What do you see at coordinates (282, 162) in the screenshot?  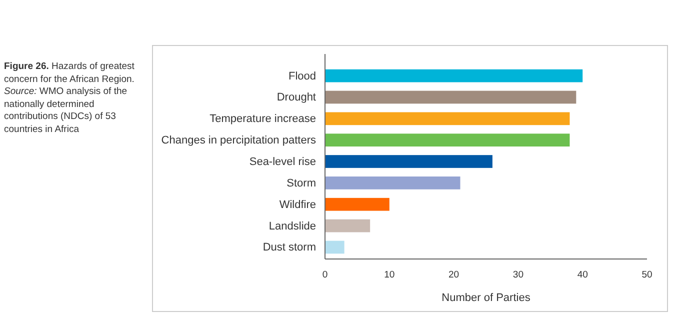 I see `y-tick-label: Sea-level rise` at bounding box center [282, 162].